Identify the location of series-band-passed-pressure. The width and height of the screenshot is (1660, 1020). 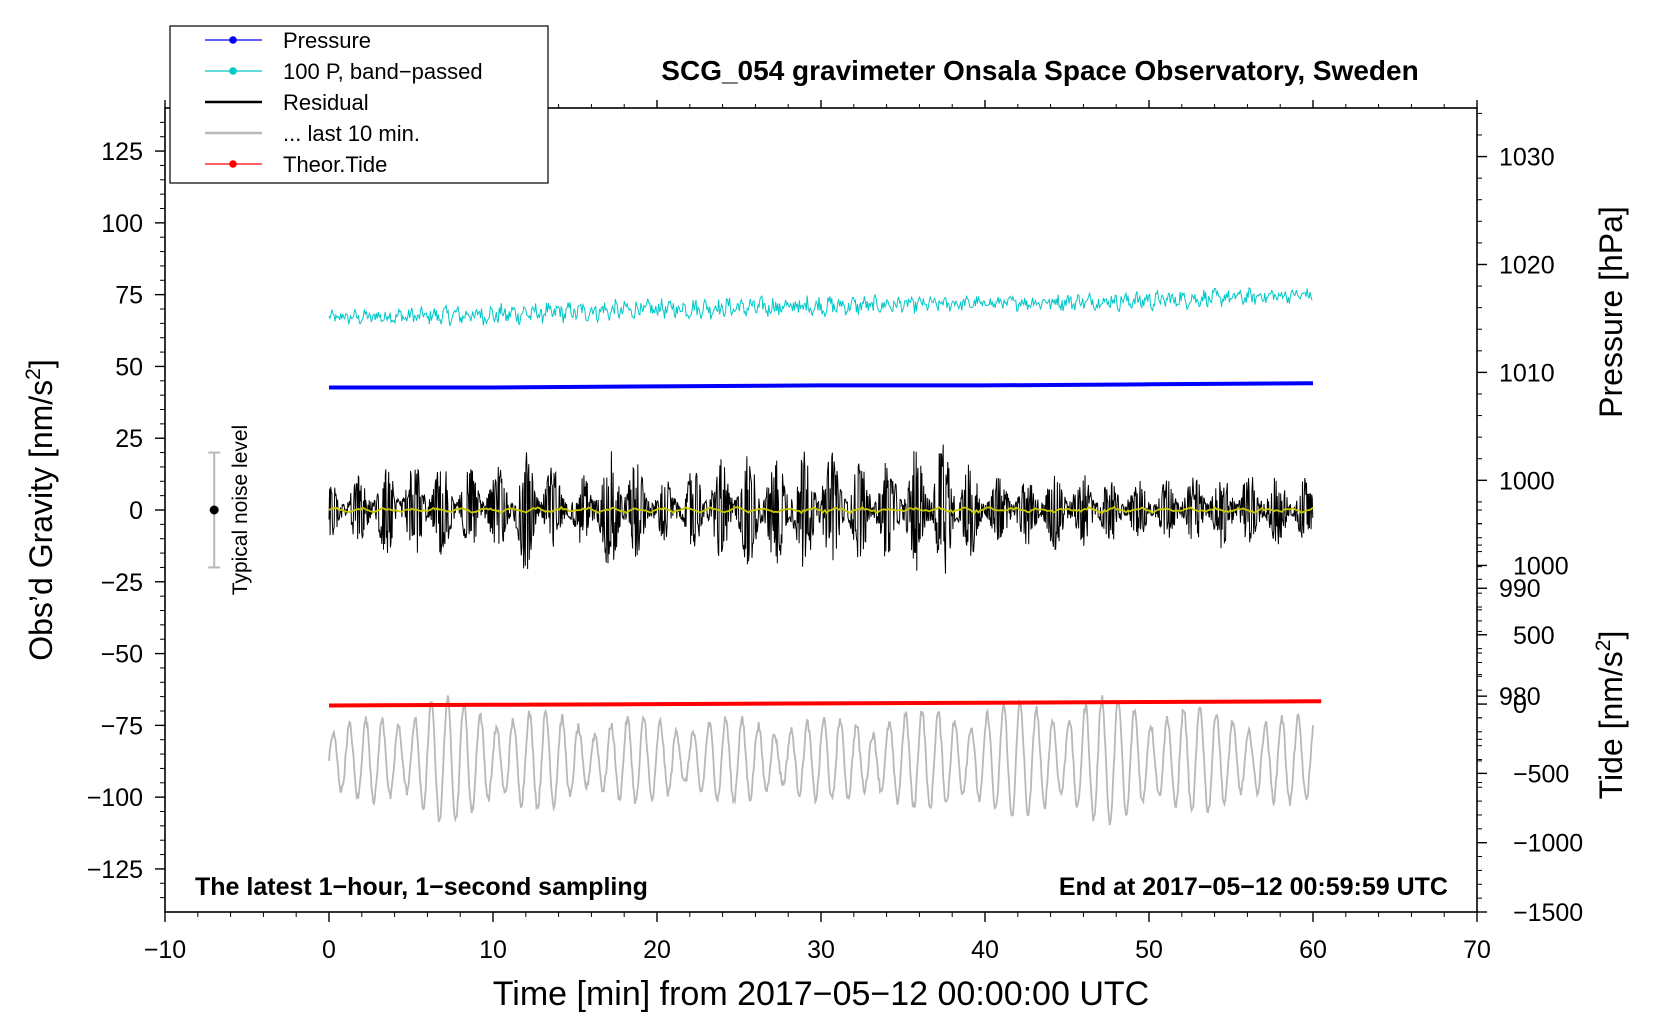
(820, 306).